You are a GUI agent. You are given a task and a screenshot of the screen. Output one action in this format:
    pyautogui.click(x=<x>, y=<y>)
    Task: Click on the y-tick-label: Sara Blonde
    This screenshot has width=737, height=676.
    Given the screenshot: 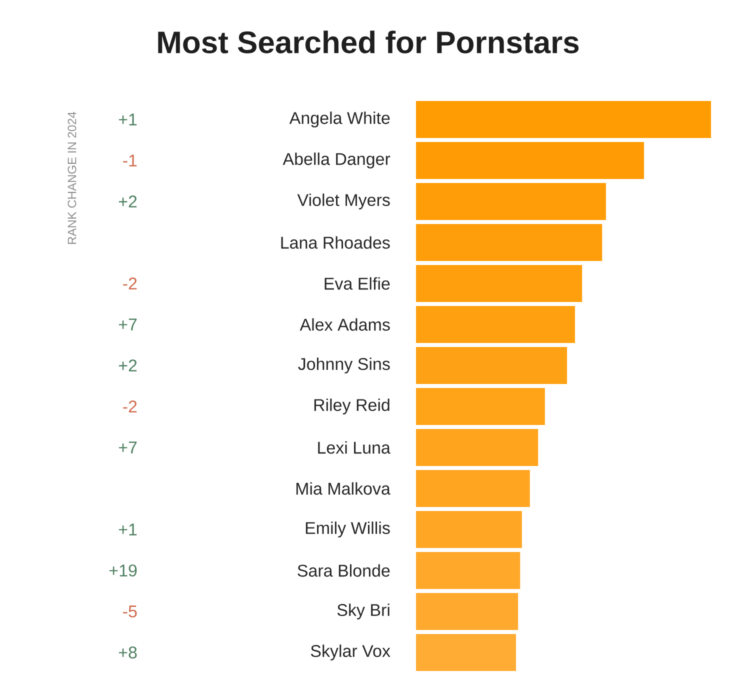 What is the action you would take?
    pyautogui.click(x=344, y=570)
    